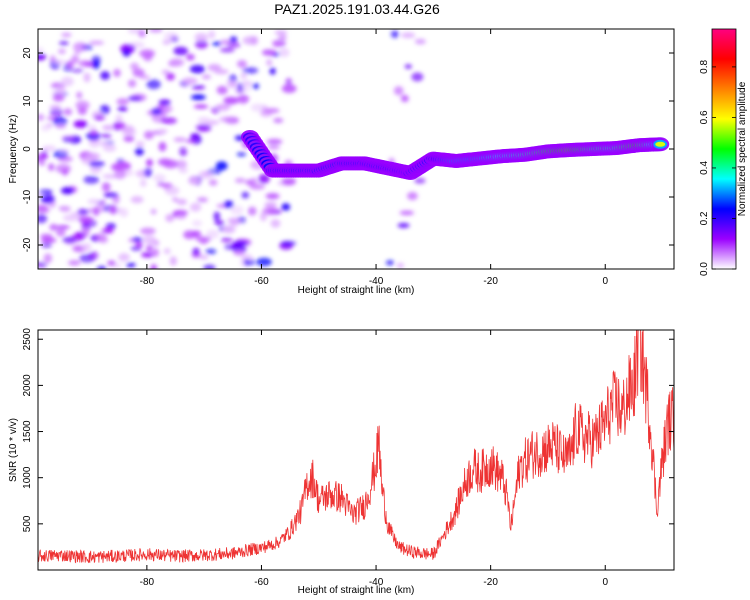  What do you see at coordinates (376, 281) in the screenshot?
I see `spectrogram-xtick-label: -40` at bounding box center [376, 281].